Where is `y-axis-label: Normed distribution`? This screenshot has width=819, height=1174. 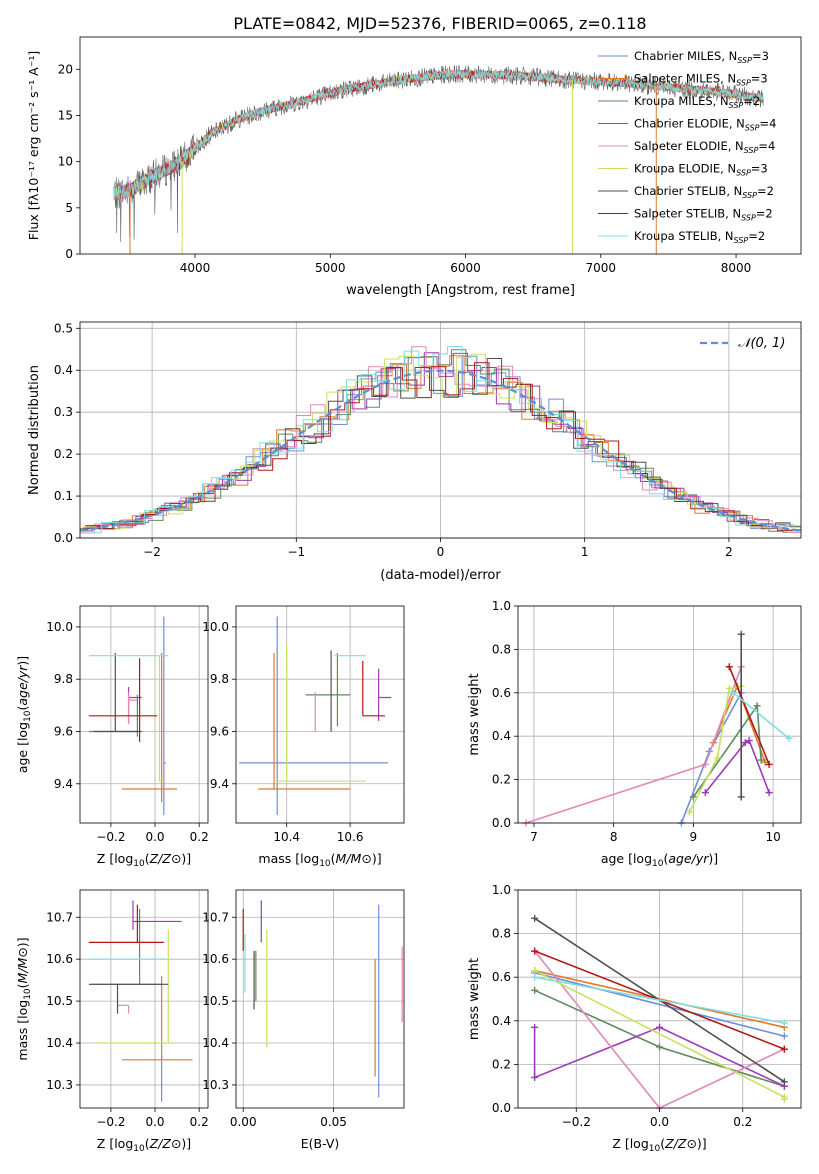
y-axis-label: Normed distribution is located at coordinates (34, 430).